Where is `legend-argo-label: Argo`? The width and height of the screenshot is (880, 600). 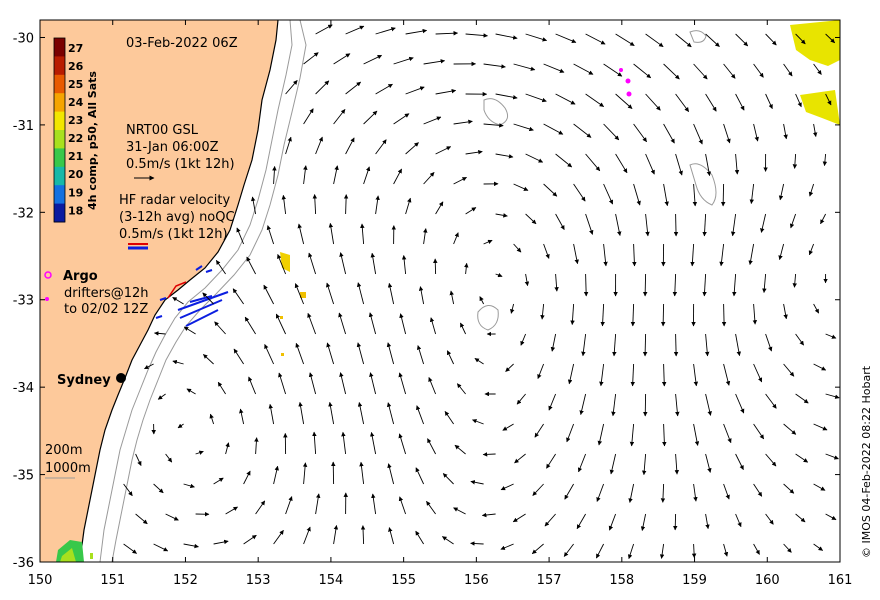 legend-argo-label: Argo is located at coordinates (80, 276).